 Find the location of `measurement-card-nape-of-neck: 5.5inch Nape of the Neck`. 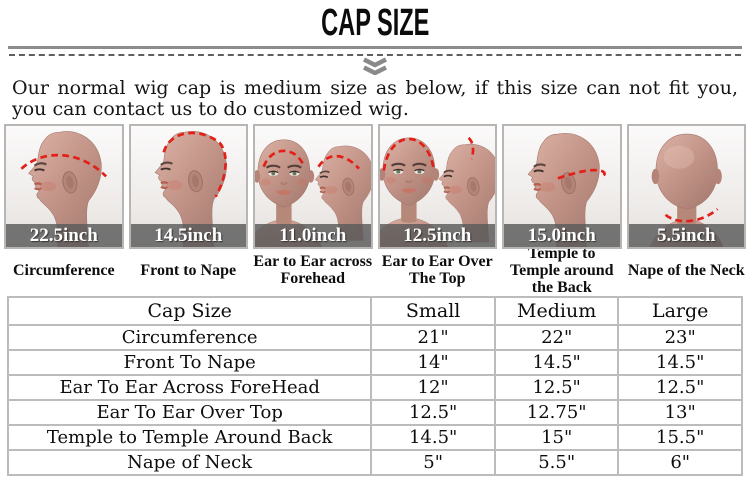

measurement-card-nape-of-neck: 5.5inch Nape of the Neck is located at coordinates (686, 206).